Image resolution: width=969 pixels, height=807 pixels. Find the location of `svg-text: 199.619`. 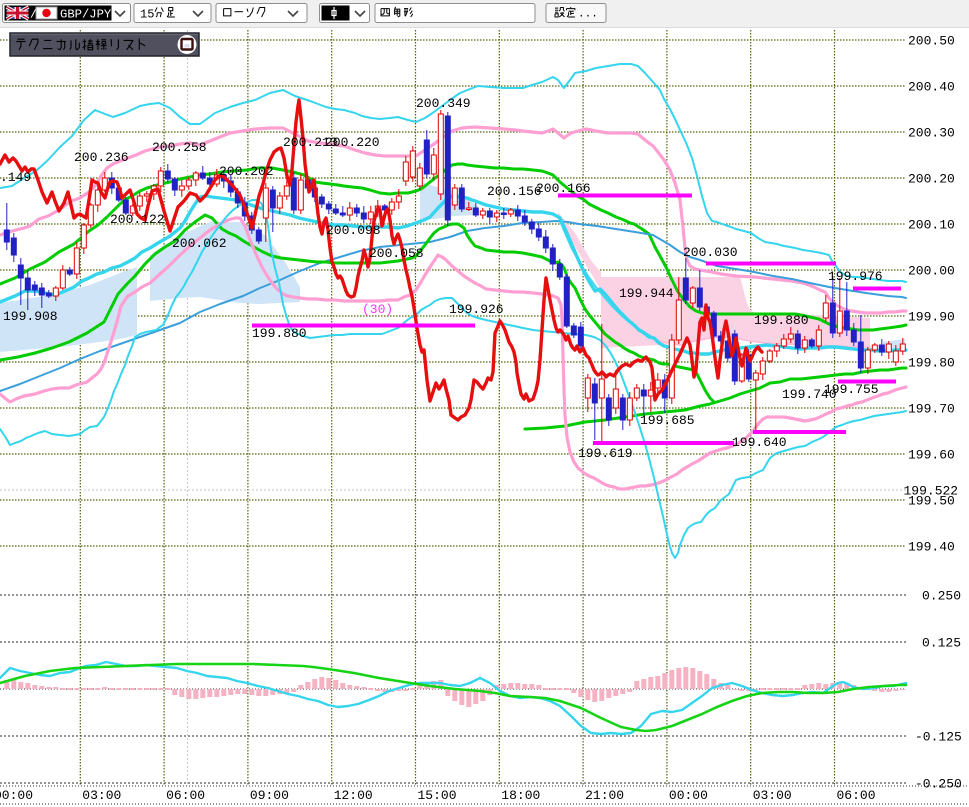

svg-text: 199.619 is located at coordinates (605, 453).